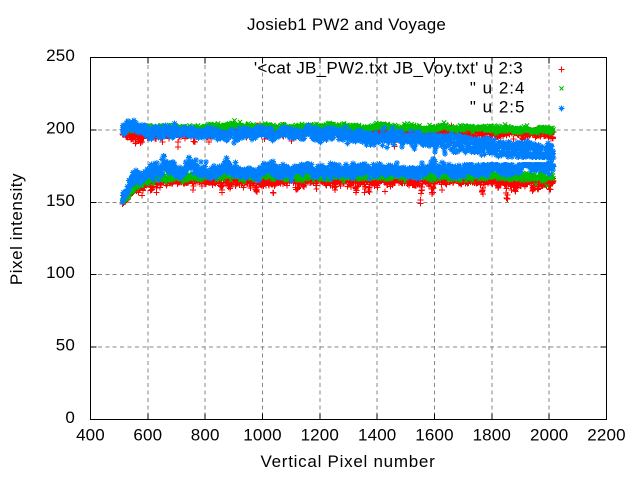  Describe the element at coordinates (377, 435) in the screenshot. I see `svg-text: 1400` at that location.